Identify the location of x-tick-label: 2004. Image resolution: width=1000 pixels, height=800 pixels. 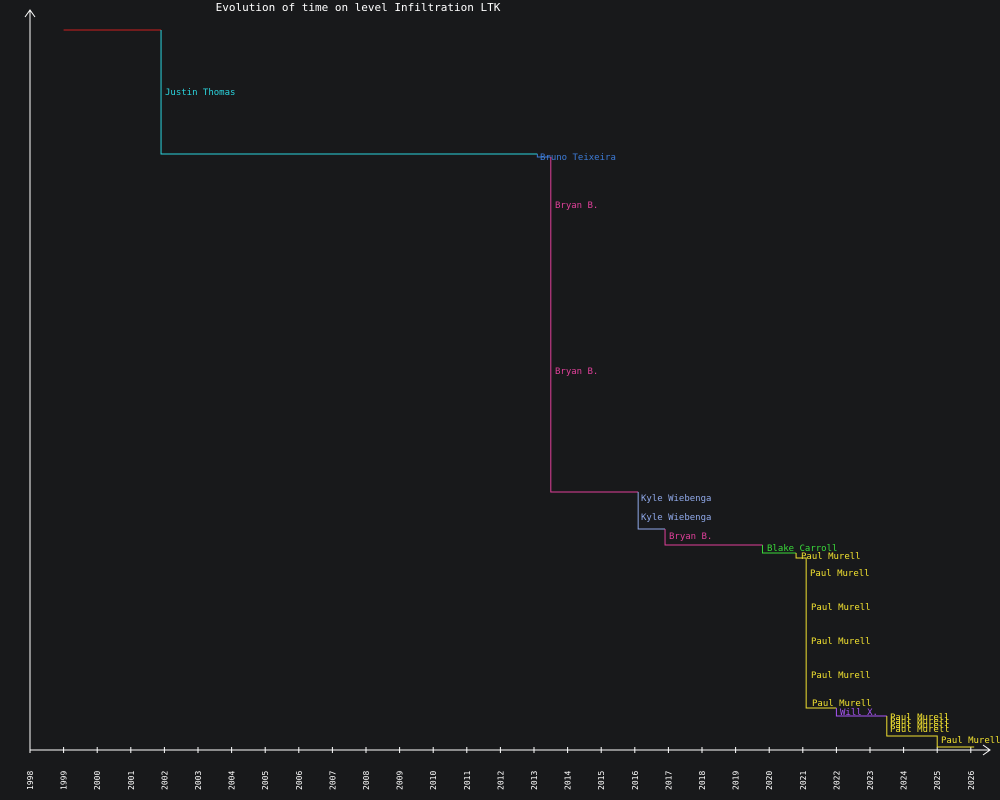
(232, 780).